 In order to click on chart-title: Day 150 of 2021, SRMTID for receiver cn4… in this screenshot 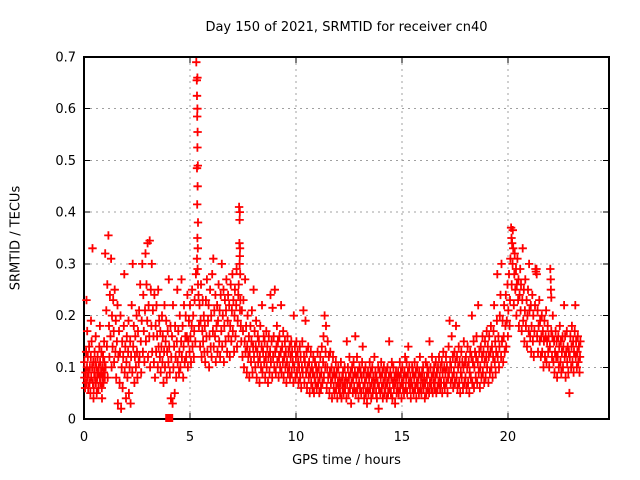, I will do `click(346, 27)`.